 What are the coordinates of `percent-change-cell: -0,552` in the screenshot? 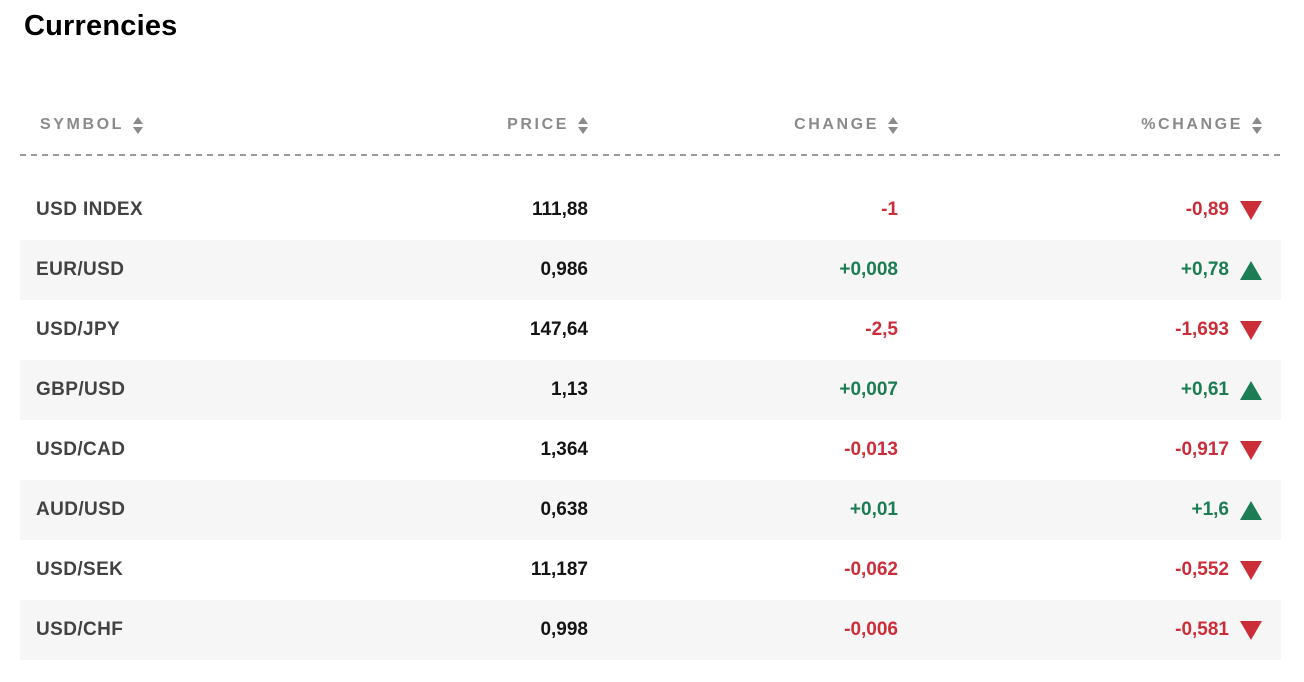 It's located at (1089, 570).